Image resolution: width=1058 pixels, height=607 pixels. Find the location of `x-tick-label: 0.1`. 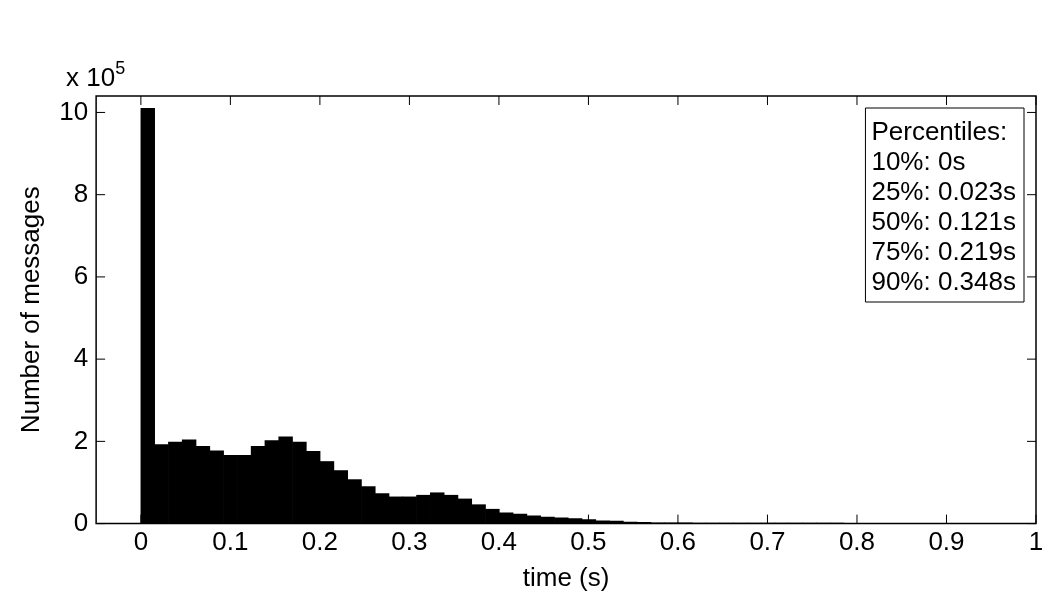

x-tick-label: 0.1 is located at coordinates (230, 541).